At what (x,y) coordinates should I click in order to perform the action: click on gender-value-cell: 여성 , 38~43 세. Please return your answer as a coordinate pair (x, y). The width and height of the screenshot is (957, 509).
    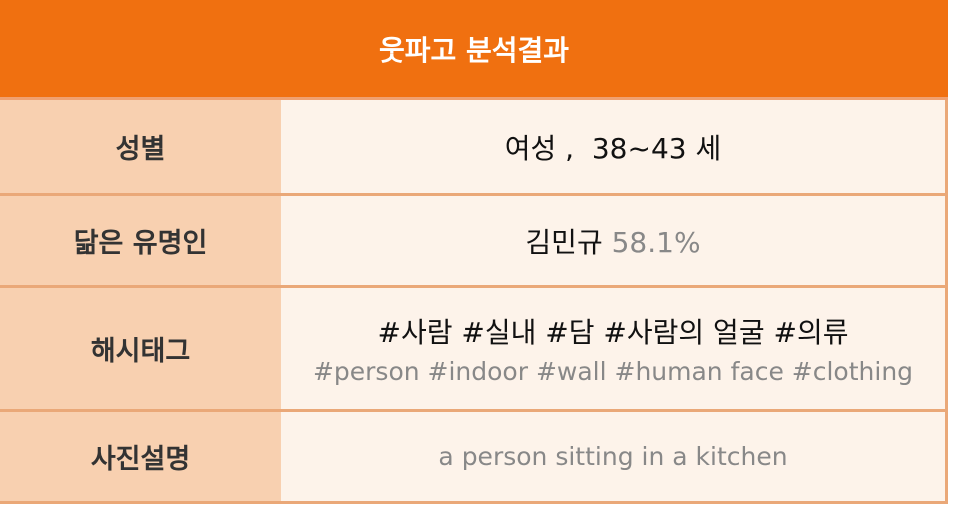
    Looking at the image, I should click on (614, 146).